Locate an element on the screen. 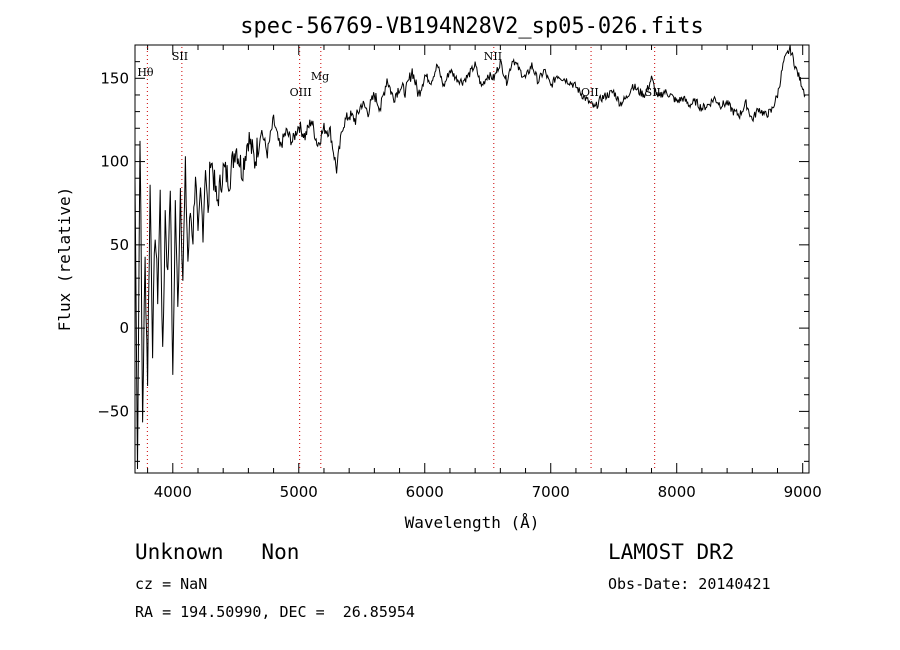 This screenshot has width=900, height=650. y-tick-label: 150 is located at coordinates (114, 78).